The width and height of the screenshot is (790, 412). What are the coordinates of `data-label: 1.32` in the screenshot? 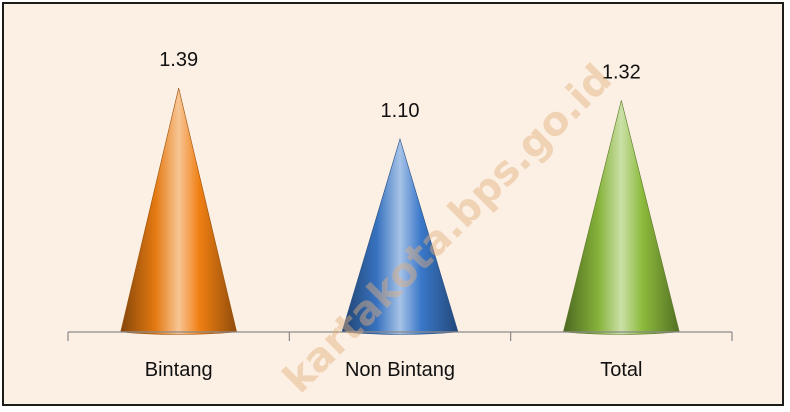 It's located at (621, 72).